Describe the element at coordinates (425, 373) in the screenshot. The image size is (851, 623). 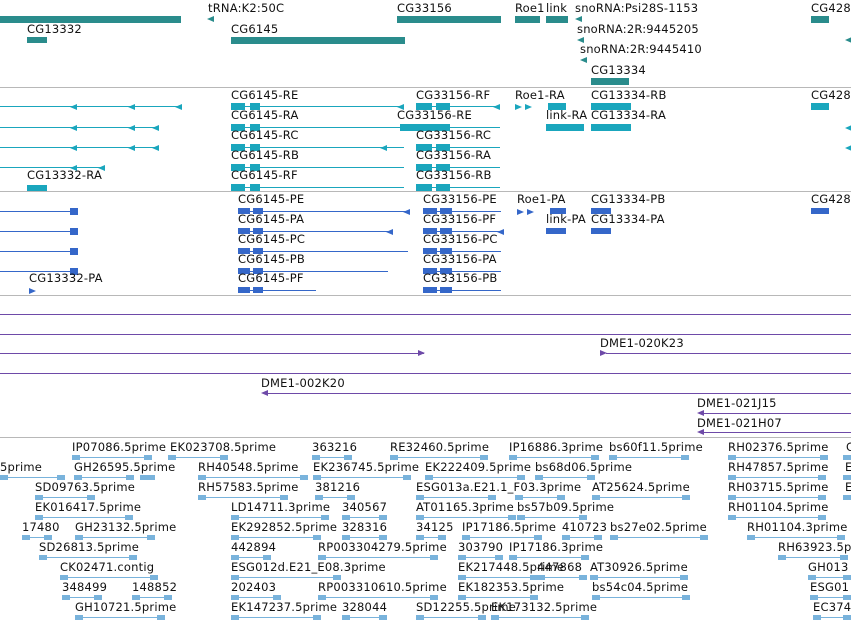
I see `contig-line` at that location.